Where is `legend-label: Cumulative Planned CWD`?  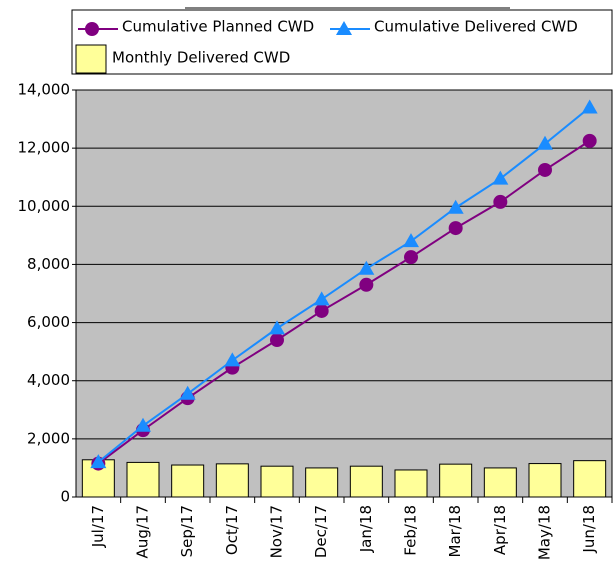
legend-label: Cumulative Planned CWD is located at coordinates (218, 27).